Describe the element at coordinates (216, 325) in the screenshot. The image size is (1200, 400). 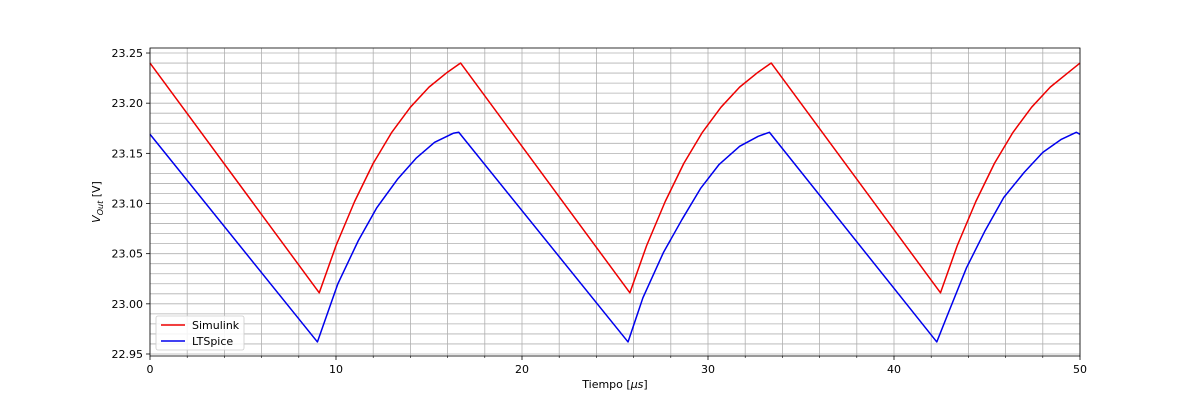
I see `legend-label: Simulink` at that location.